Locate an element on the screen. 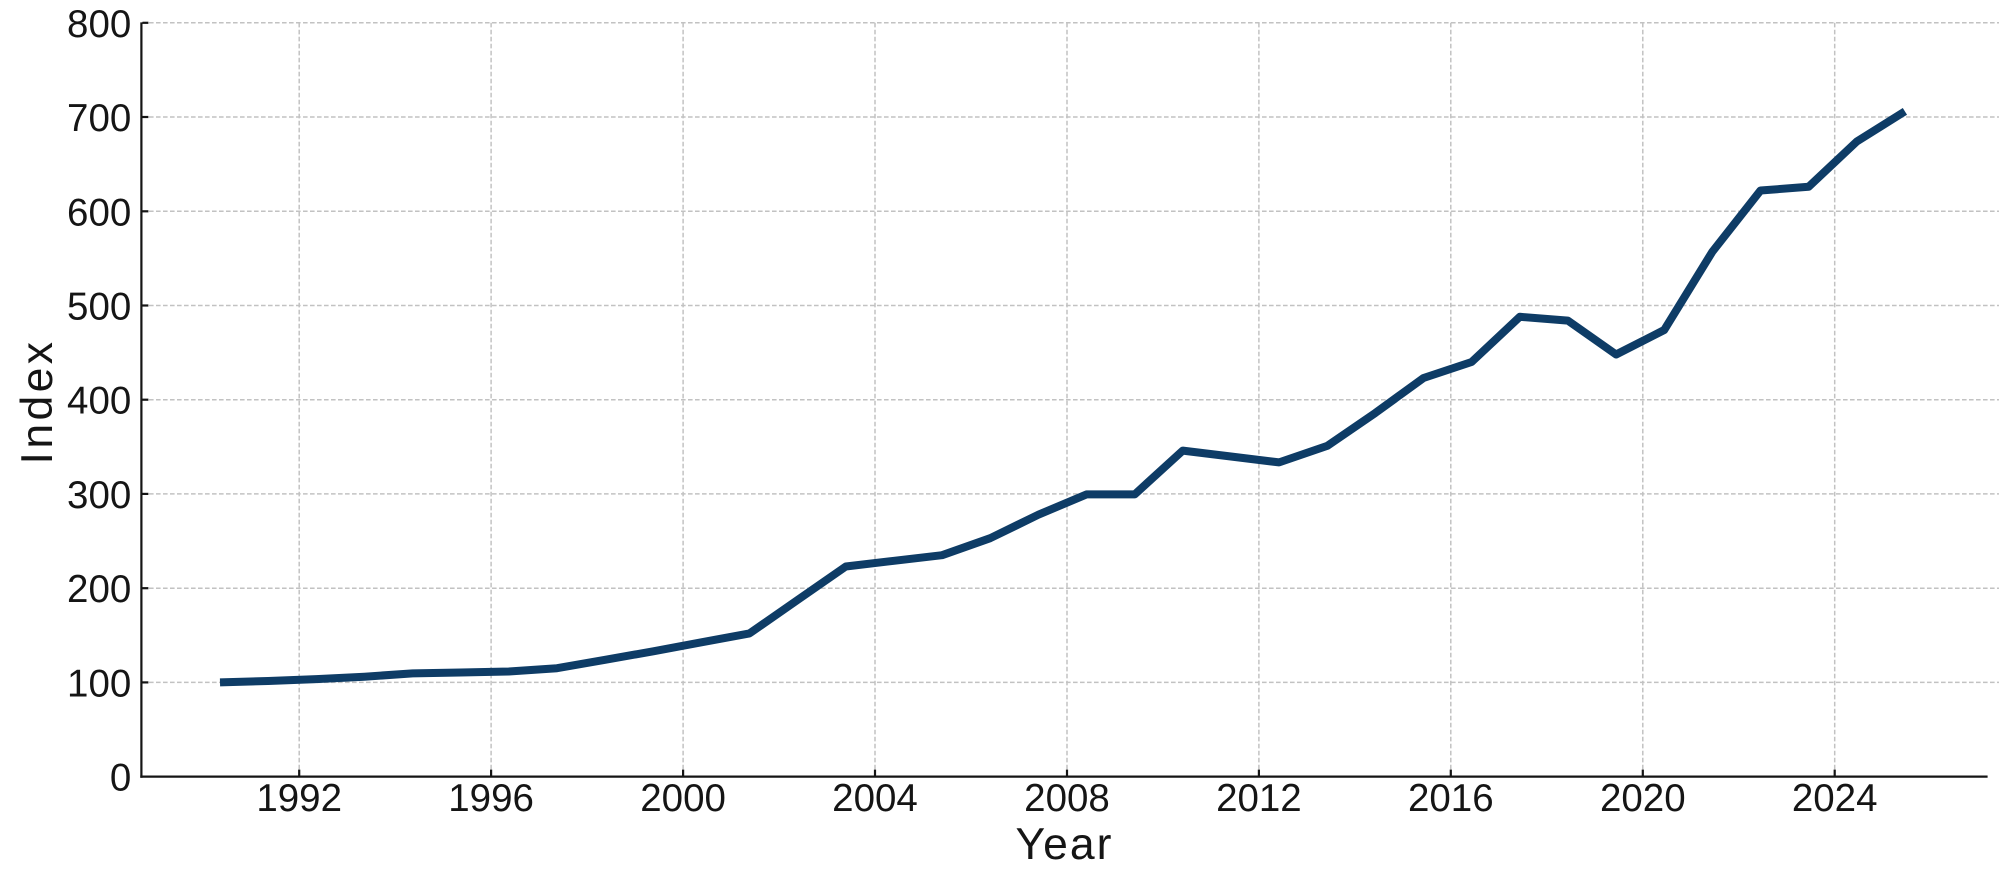  svg-text: 500 is located at coordinates (99, 307).